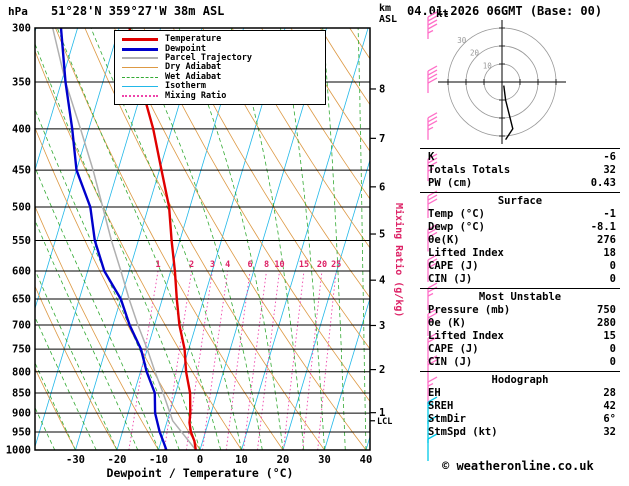  I want to click on stat-label: PW (cm), so click(450, 183).